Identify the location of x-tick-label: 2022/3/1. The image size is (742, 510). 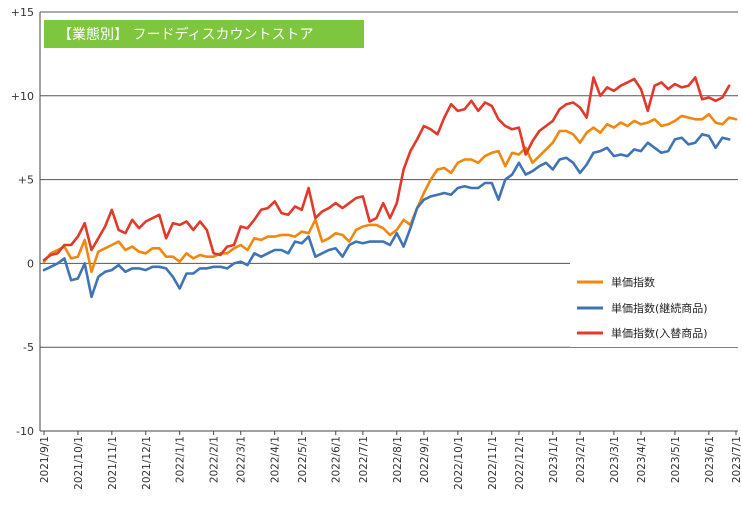
(242, 459).